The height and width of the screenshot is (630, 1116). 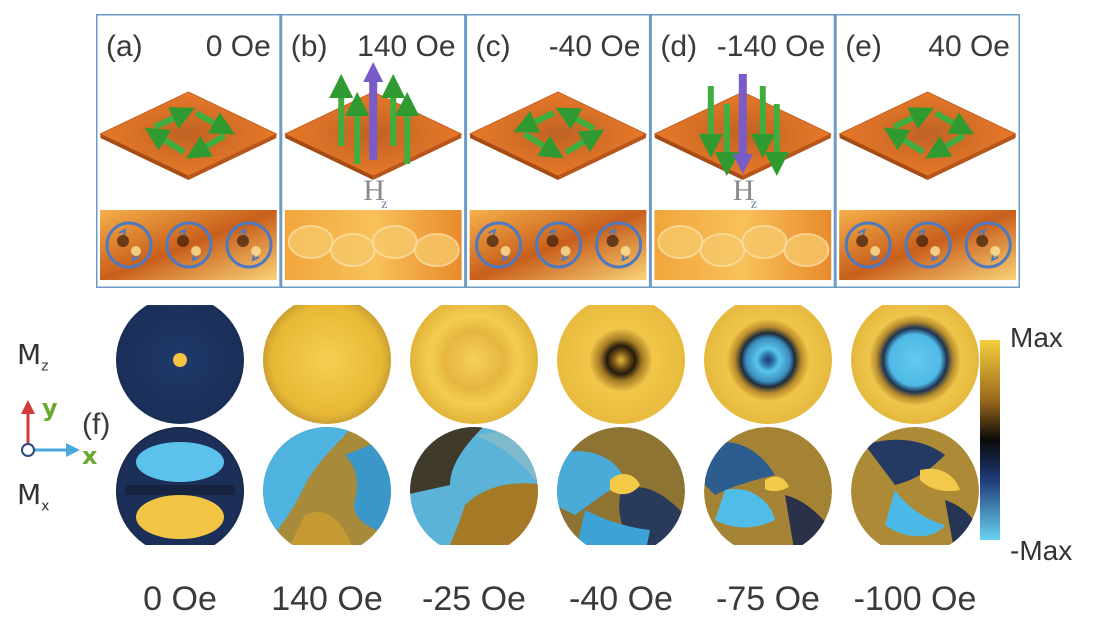 What do you see at coordinates (1041, 550) in the screenshot?
I see `colorbar-min-label: -Max` at bounding box center [1041, 550].